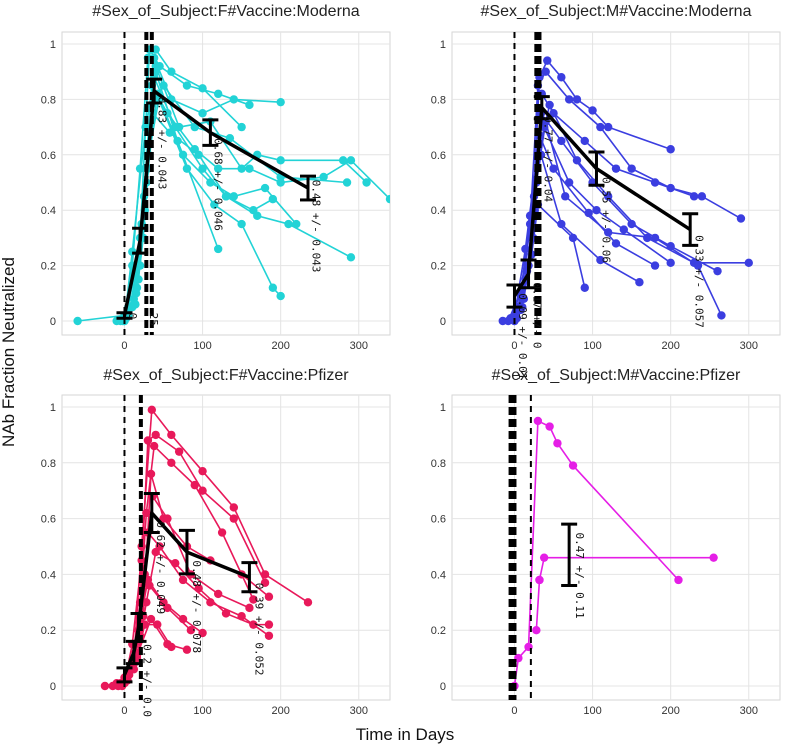 The width and height of the screenshot is (785, 751). I want to click on mean-annotation: 0.77 +/- 0.04, so click(548, 159).